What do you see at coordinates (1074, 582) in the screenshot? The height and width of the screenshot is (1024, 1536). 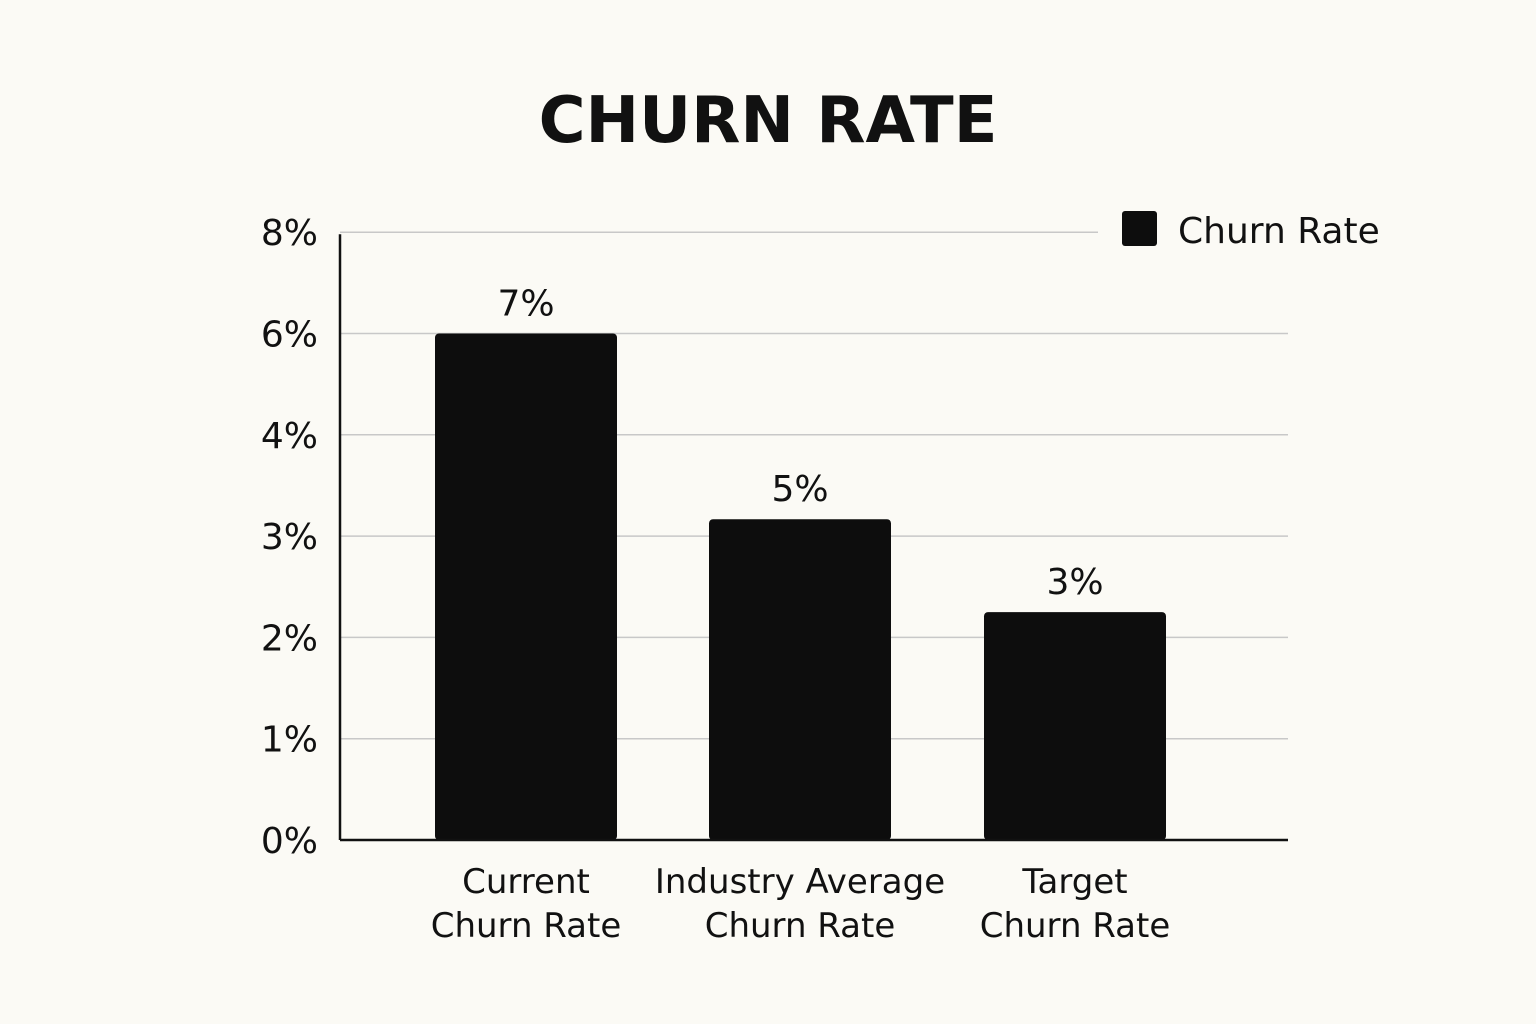 I see `data-label: 3%` at bounding box center [1074, 582].